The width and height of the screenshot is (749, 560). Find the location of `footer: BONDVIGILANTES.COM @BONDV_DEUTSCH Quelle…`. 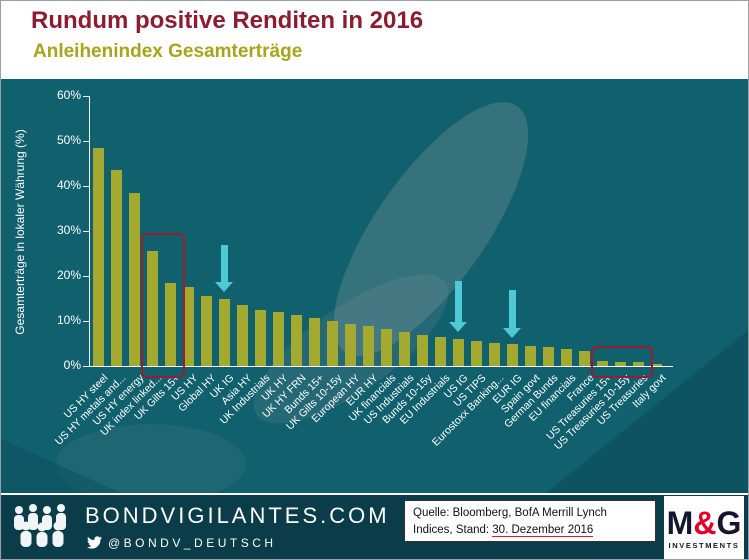

footer: BONDVIGILANTES.COM @BONDV_DEUTSCH Quelle… is located at coordinates (374, 526).